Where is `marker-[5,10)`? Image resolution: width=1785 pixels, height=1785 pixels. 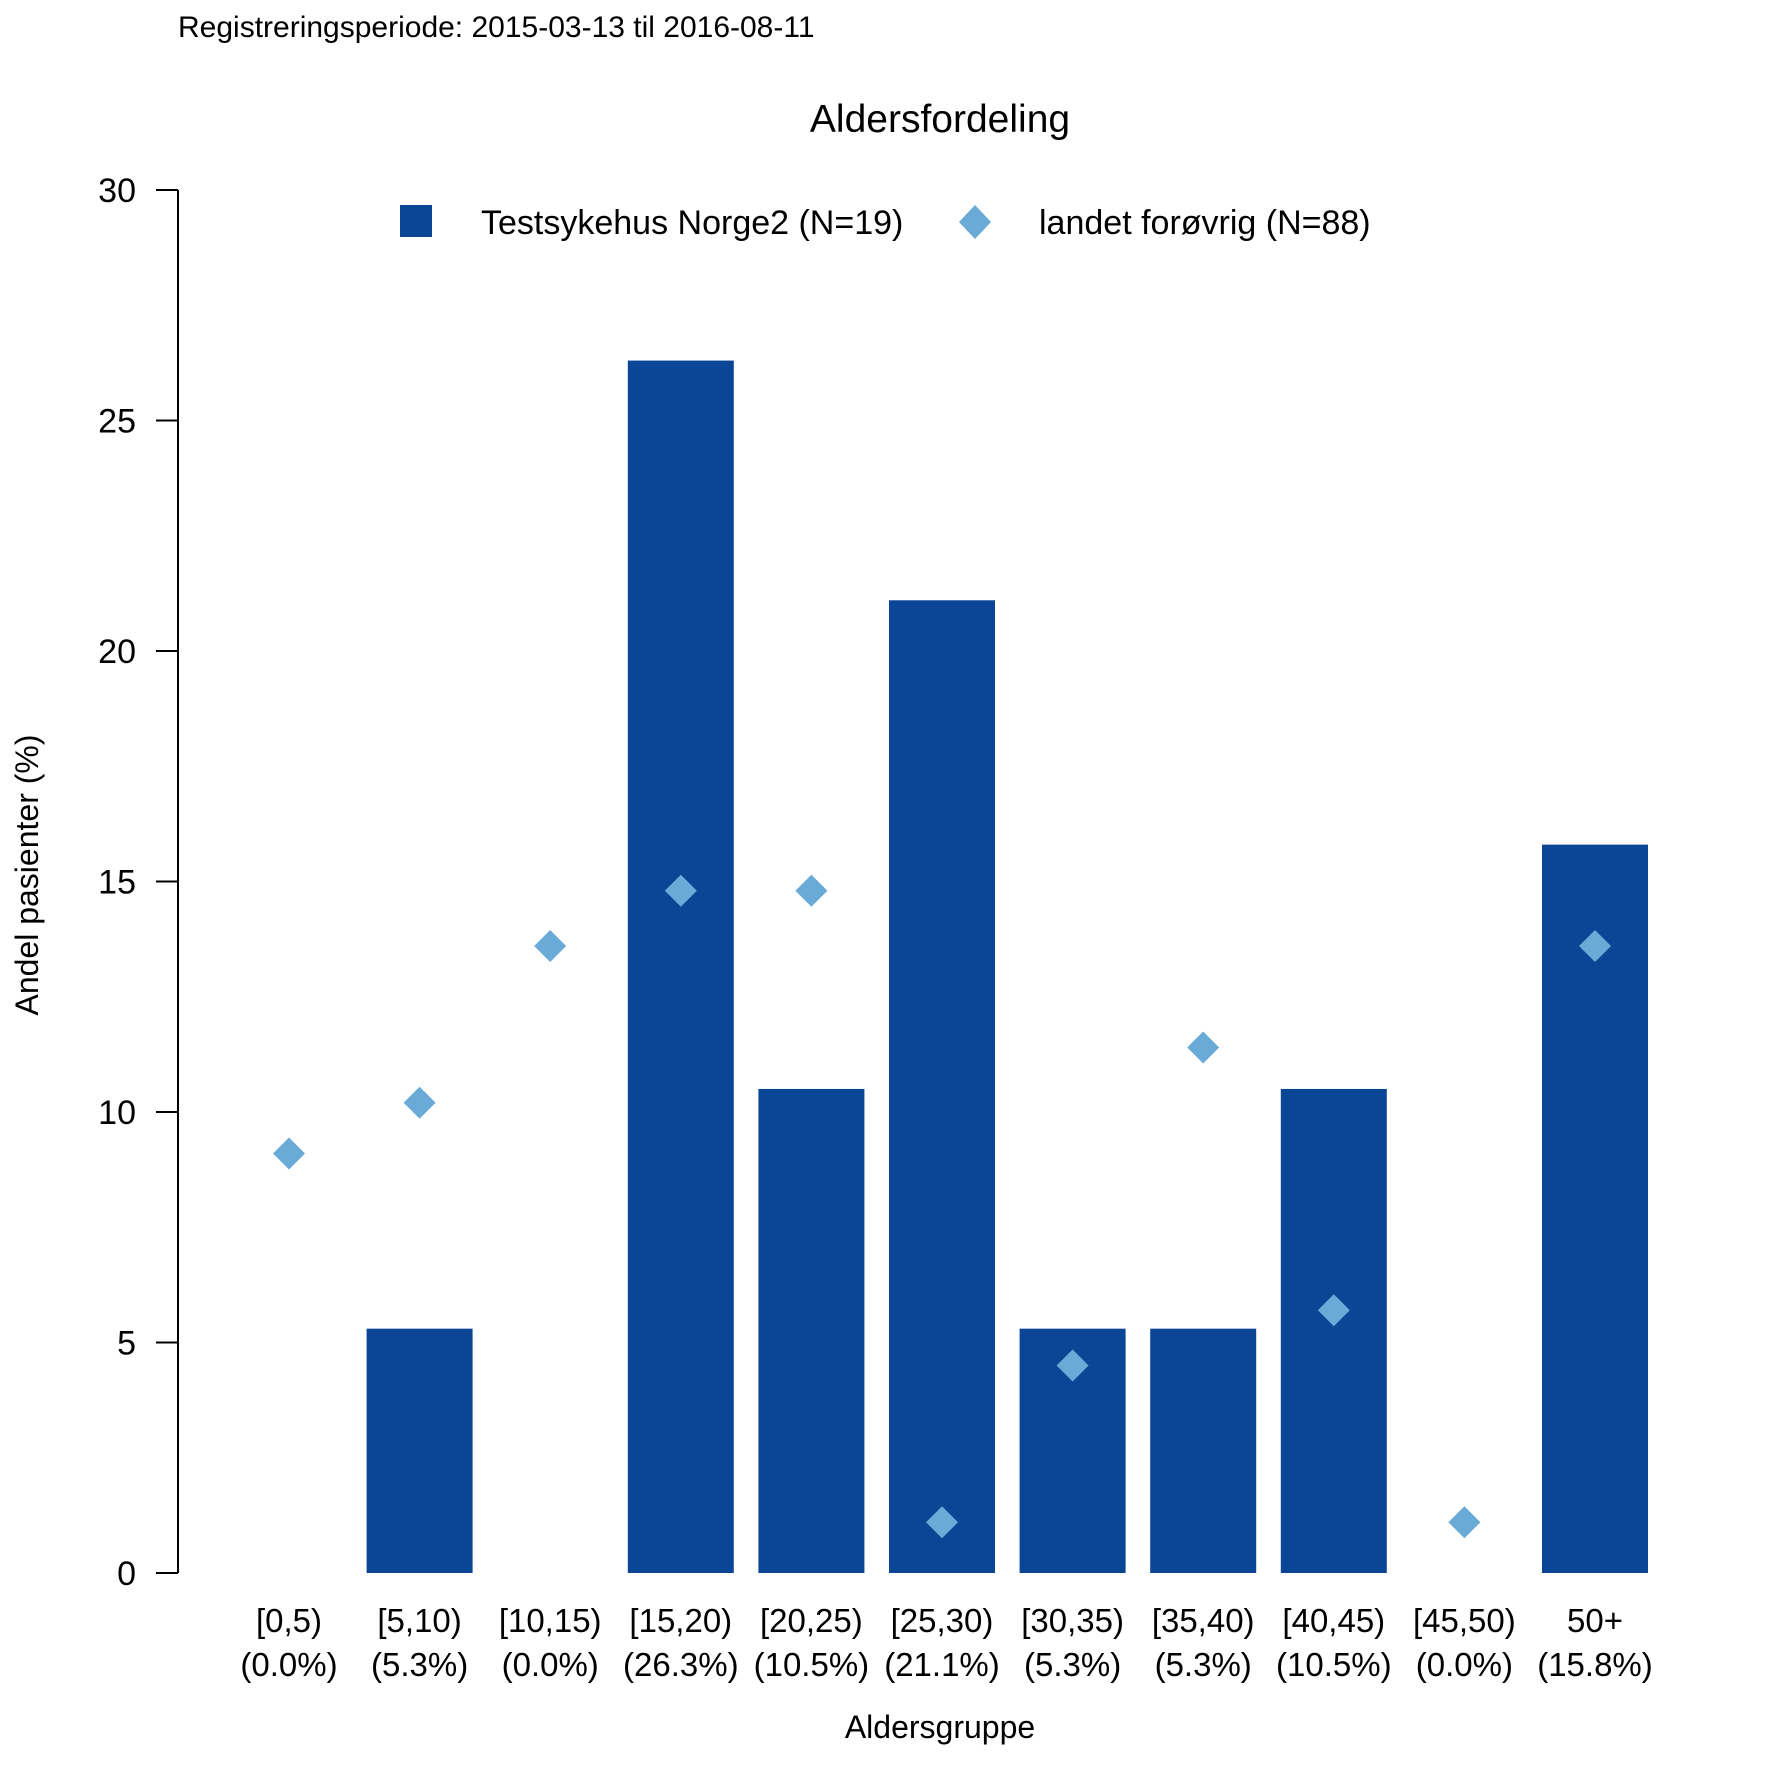 marker-[5,10) is located at coordinates (419, 1102).